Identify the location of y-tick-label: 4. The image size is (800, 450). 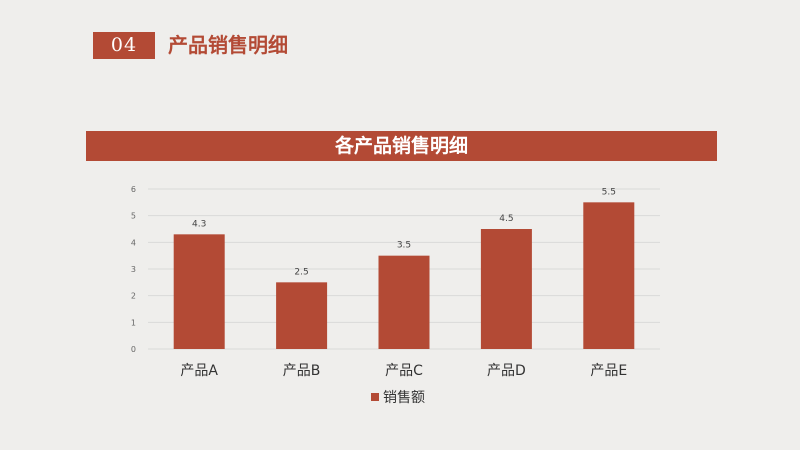
(133, 242).